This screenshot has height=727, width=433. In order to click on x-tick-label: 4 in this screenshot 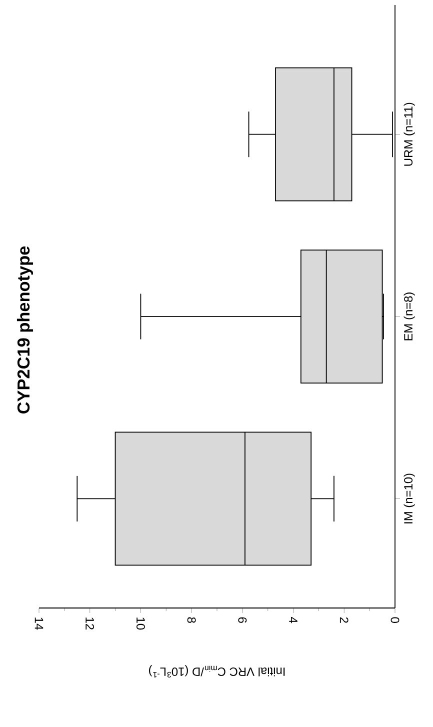, I will do `click(293, 620)`.